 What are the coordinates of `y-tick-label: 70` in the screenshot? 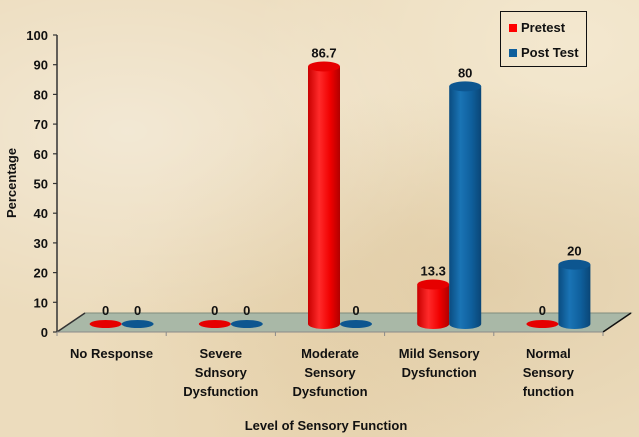 It's located at (41, 124).